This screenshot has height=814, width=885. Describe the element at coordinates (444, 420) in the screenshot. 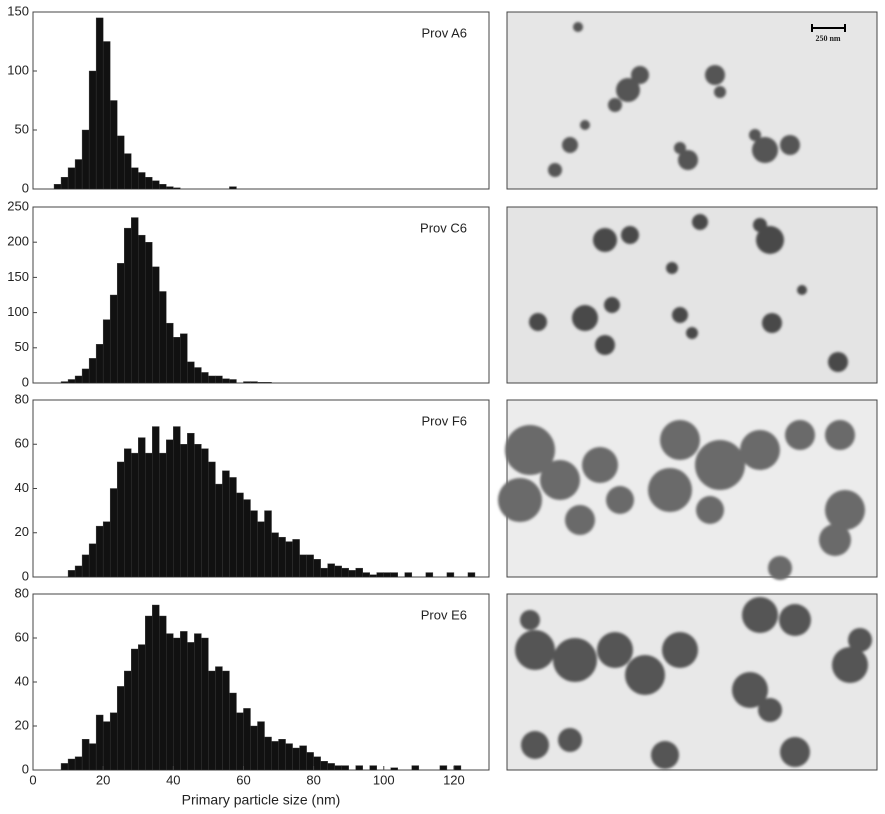

I see `panel-label: Prov F6` at that location.